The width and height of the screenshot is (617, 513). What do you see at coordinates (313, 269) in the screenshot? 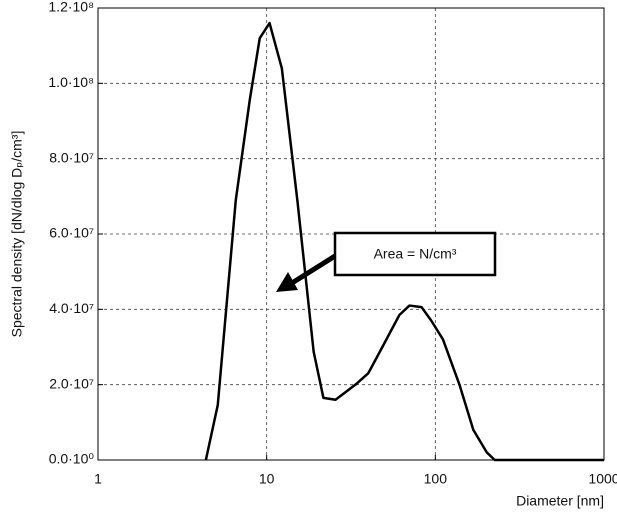
I see `annotation-arrow` at bounding box center [313, 269].